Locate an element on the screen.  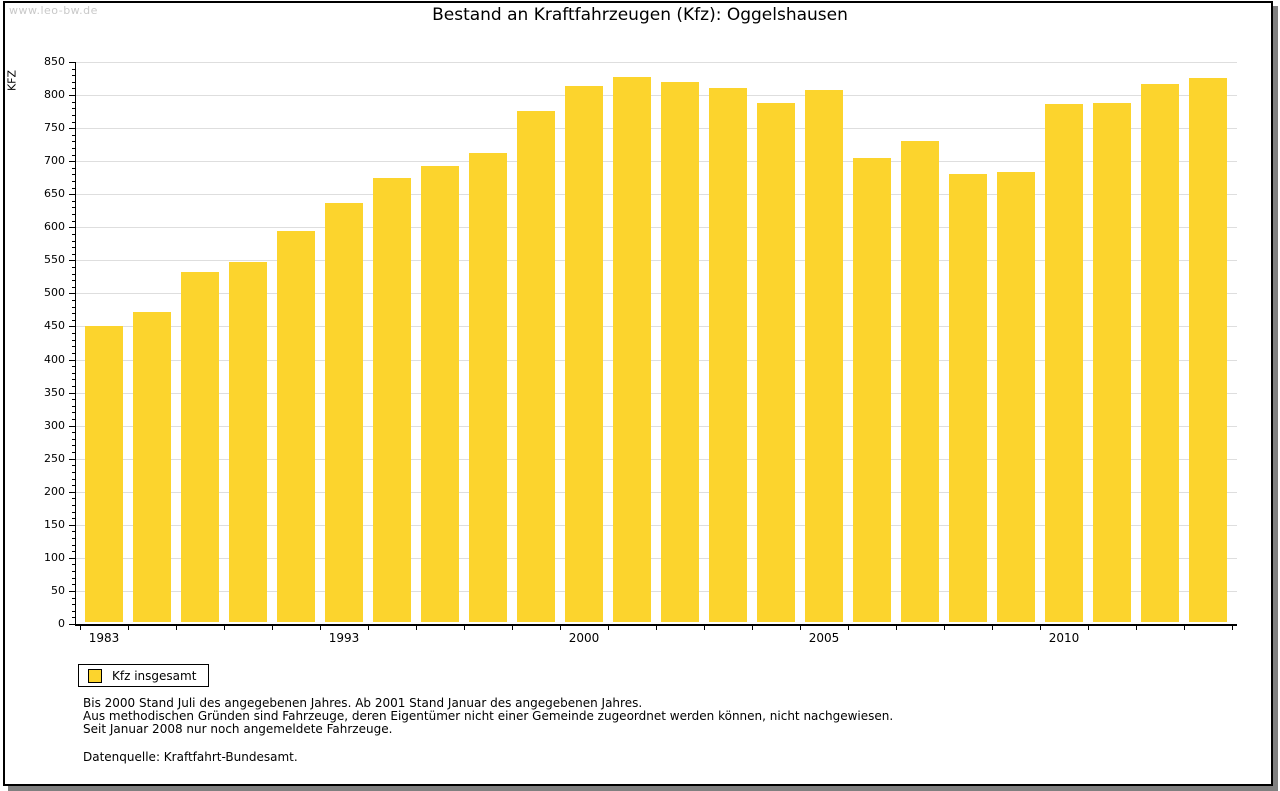
bar-2001 is located at coordinates (632, 349).